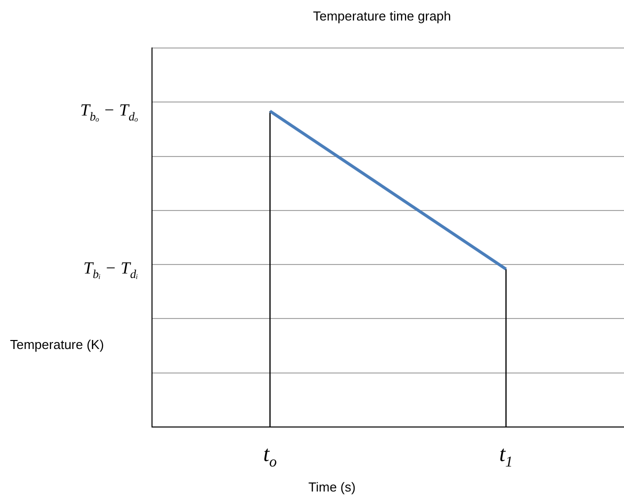  Describe the element at coordinates (57, 344) in the screenshot. I see `y-axis-title: Temperature (K)` at that location.